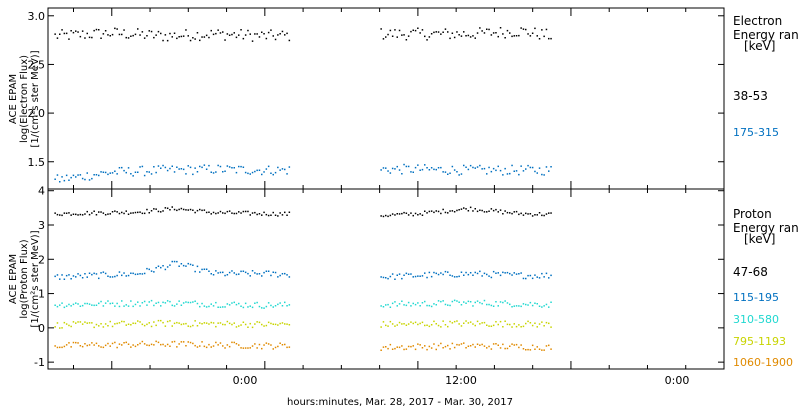 The width and height of the screenshot is (800, 410). Describe the element at coordinates (35, 98) in the screenshot. I see `electron-ylabel-line-3: [1/(cm²s ster MeV)]` at that location.